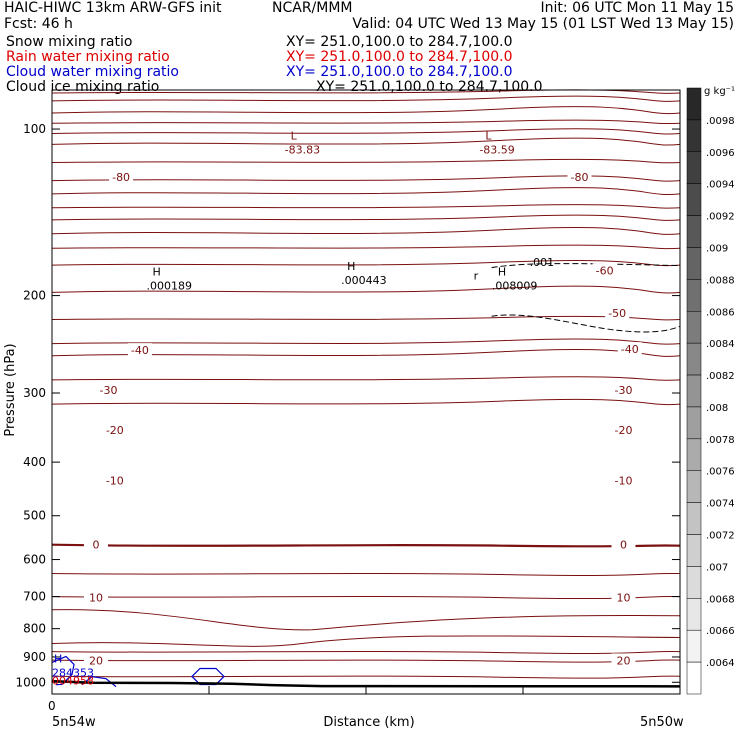 The height and width of the screenshot is (740, 740). Describe the element at coordinates (34, 629) in the screenshot. I see `y-tick-label: 800` at that location.